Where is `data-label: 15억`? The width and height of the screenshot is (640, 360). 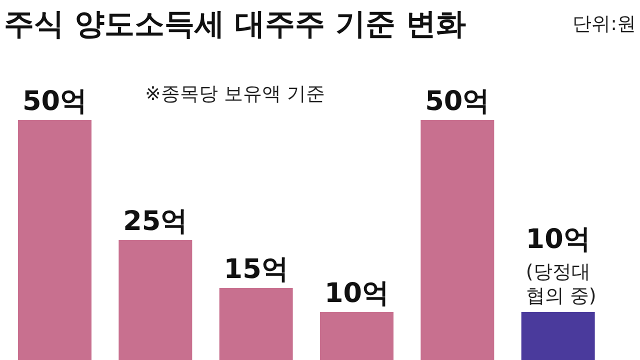
data-label: 15억 is located at coordinates (256, 269).